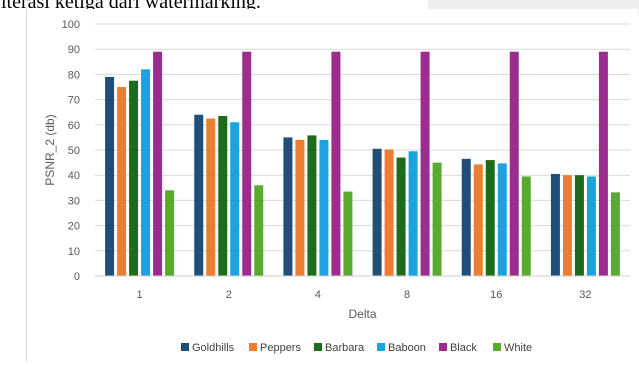  Describe the element at coordinates (318, 295) in the screenshot. I see `x-tick-label: 4` at that location.